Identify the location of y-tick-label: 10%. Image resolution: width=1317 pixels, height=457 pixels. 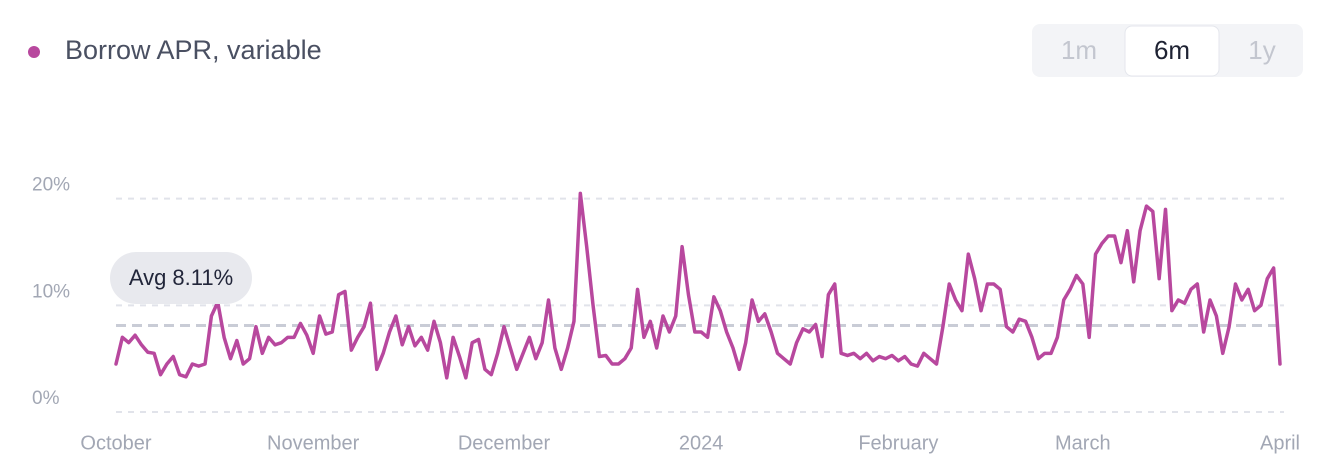
(51, 291).